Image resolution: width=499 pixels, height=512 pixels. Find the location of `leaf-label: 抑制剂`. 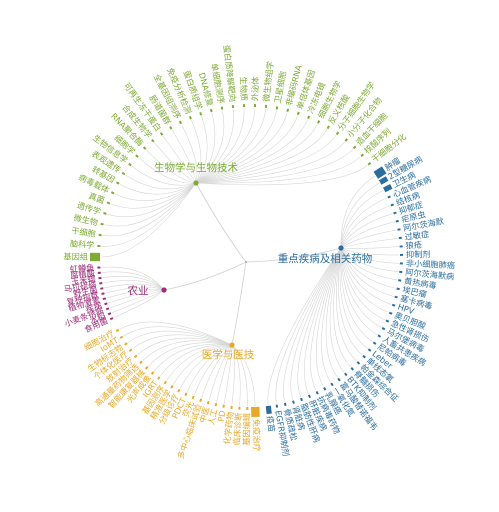

leaf-label: 抑制剂 is located at coordinates (418, 254).